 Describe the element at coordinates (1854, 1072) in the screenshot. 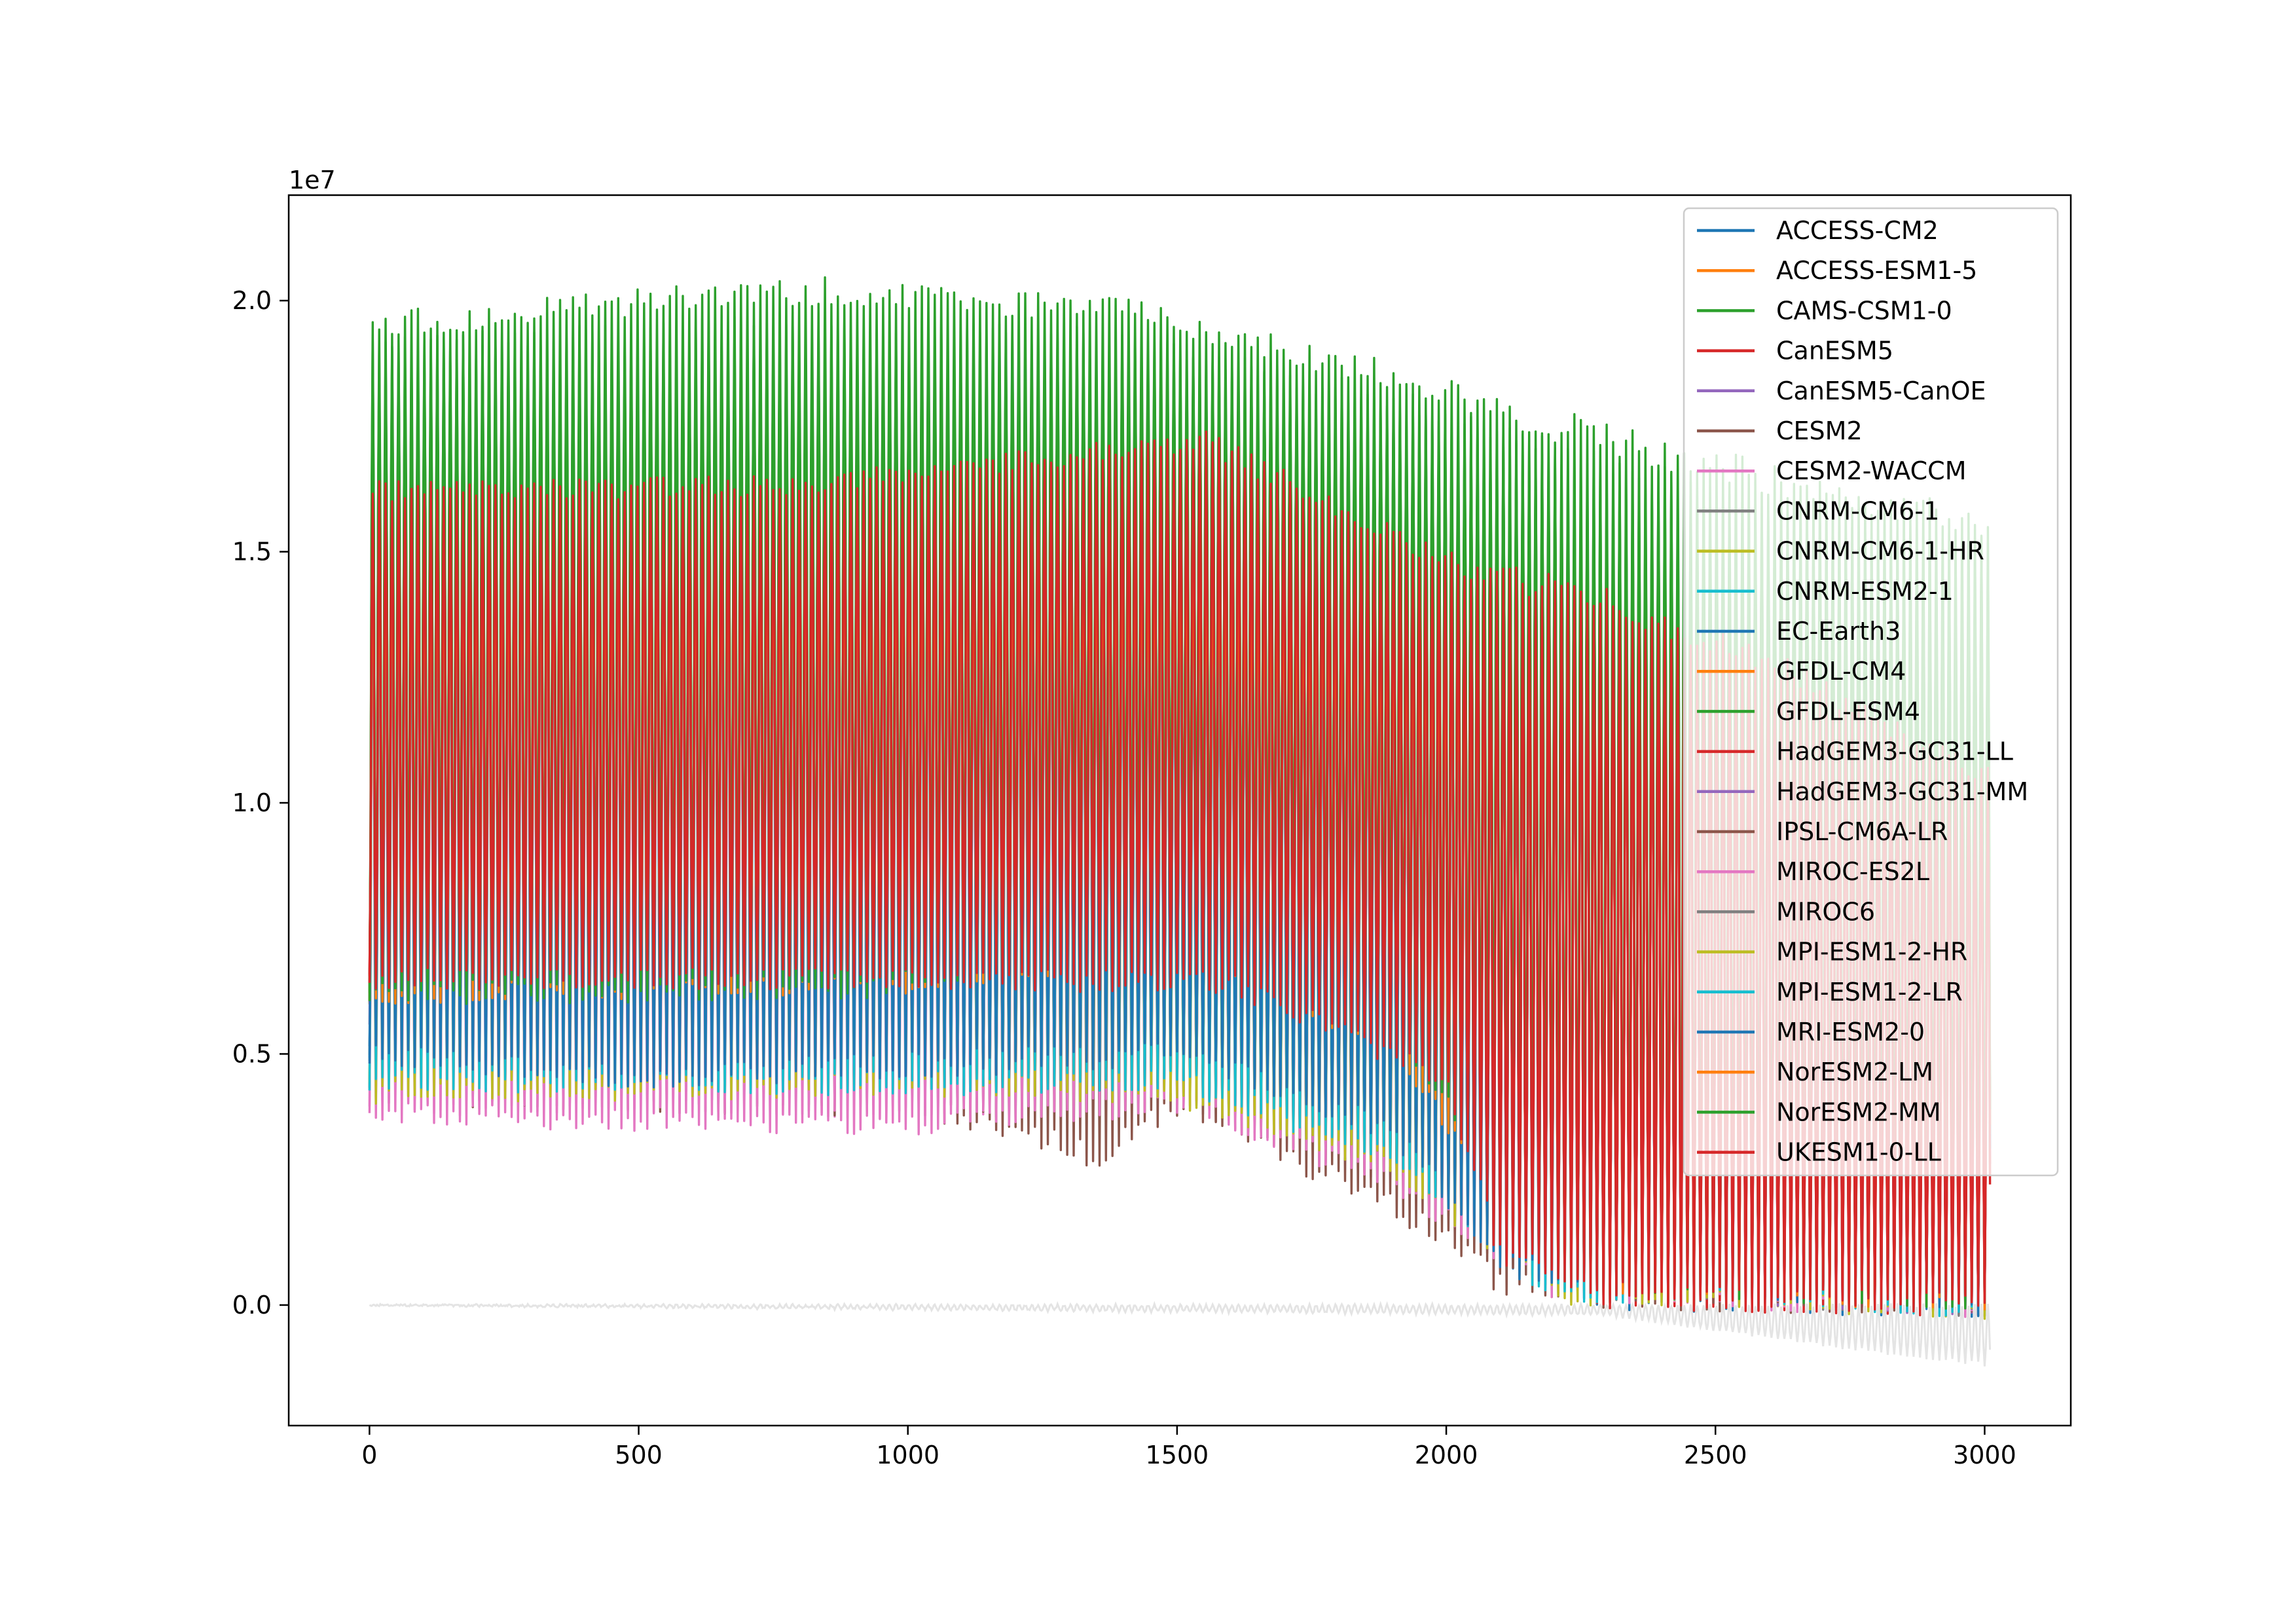

I see `legend-label: NorESM2-LM` at that location.